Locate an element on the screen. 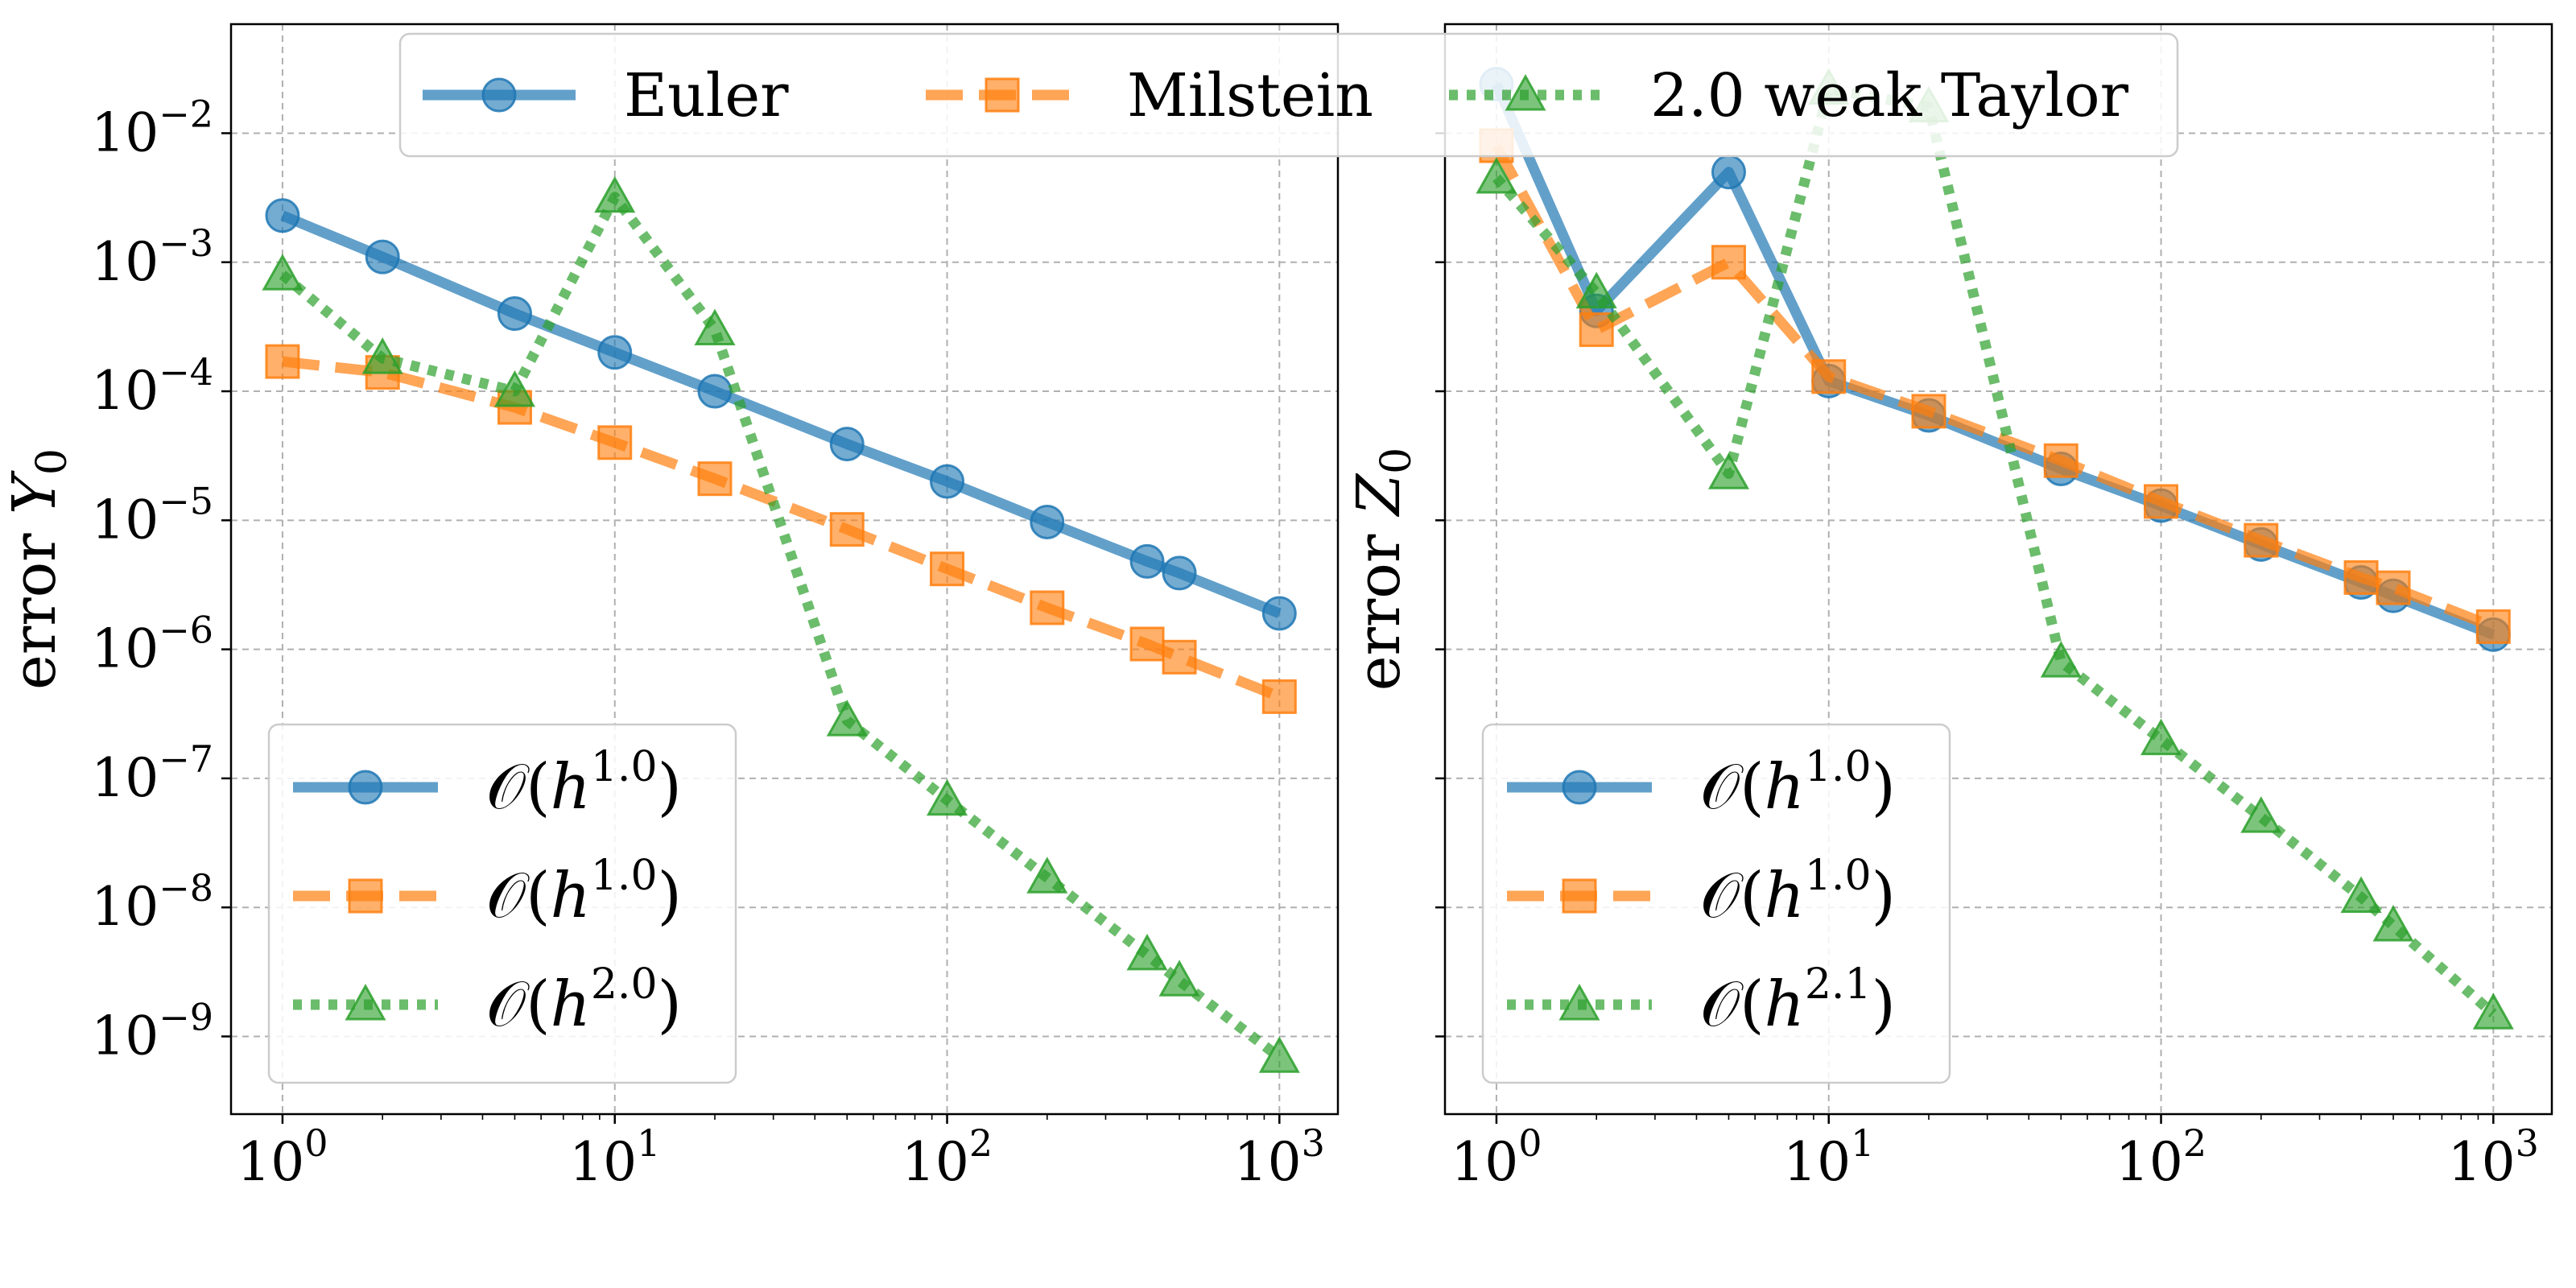 Image resolution: width=2576 pixels, height=1288 pixels. series-milstein is located at coordinates (781, 529).